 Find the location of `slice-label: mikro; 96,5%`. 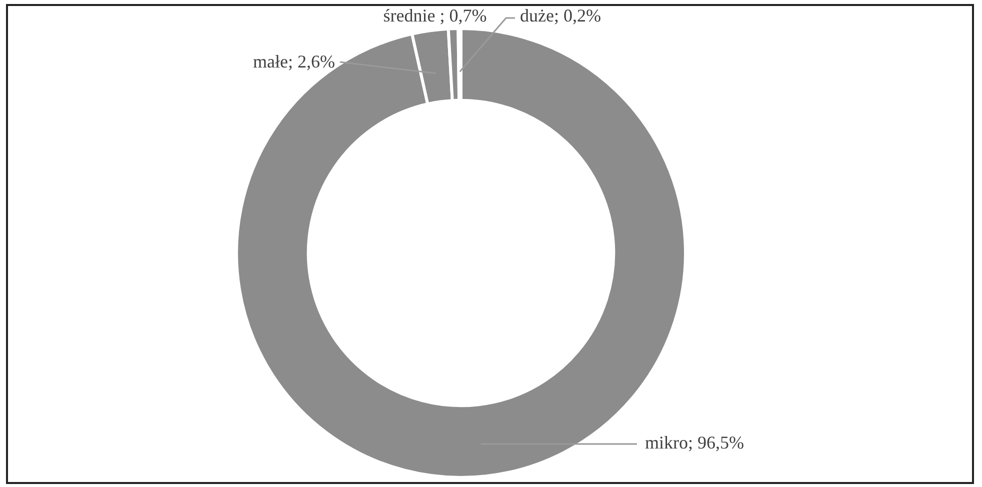

slice-label: mikro; 96,5% is located at coordinates (694, 442).